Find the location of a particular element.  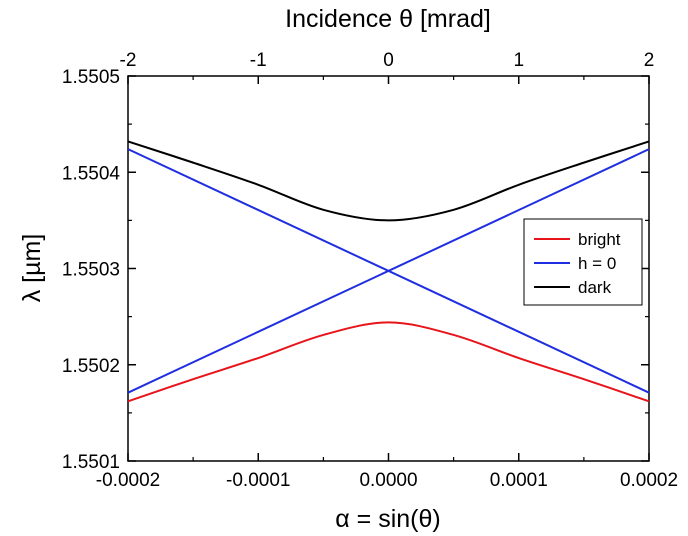

x-tick-label: 0.0002 is located at coordinates (649, 480).